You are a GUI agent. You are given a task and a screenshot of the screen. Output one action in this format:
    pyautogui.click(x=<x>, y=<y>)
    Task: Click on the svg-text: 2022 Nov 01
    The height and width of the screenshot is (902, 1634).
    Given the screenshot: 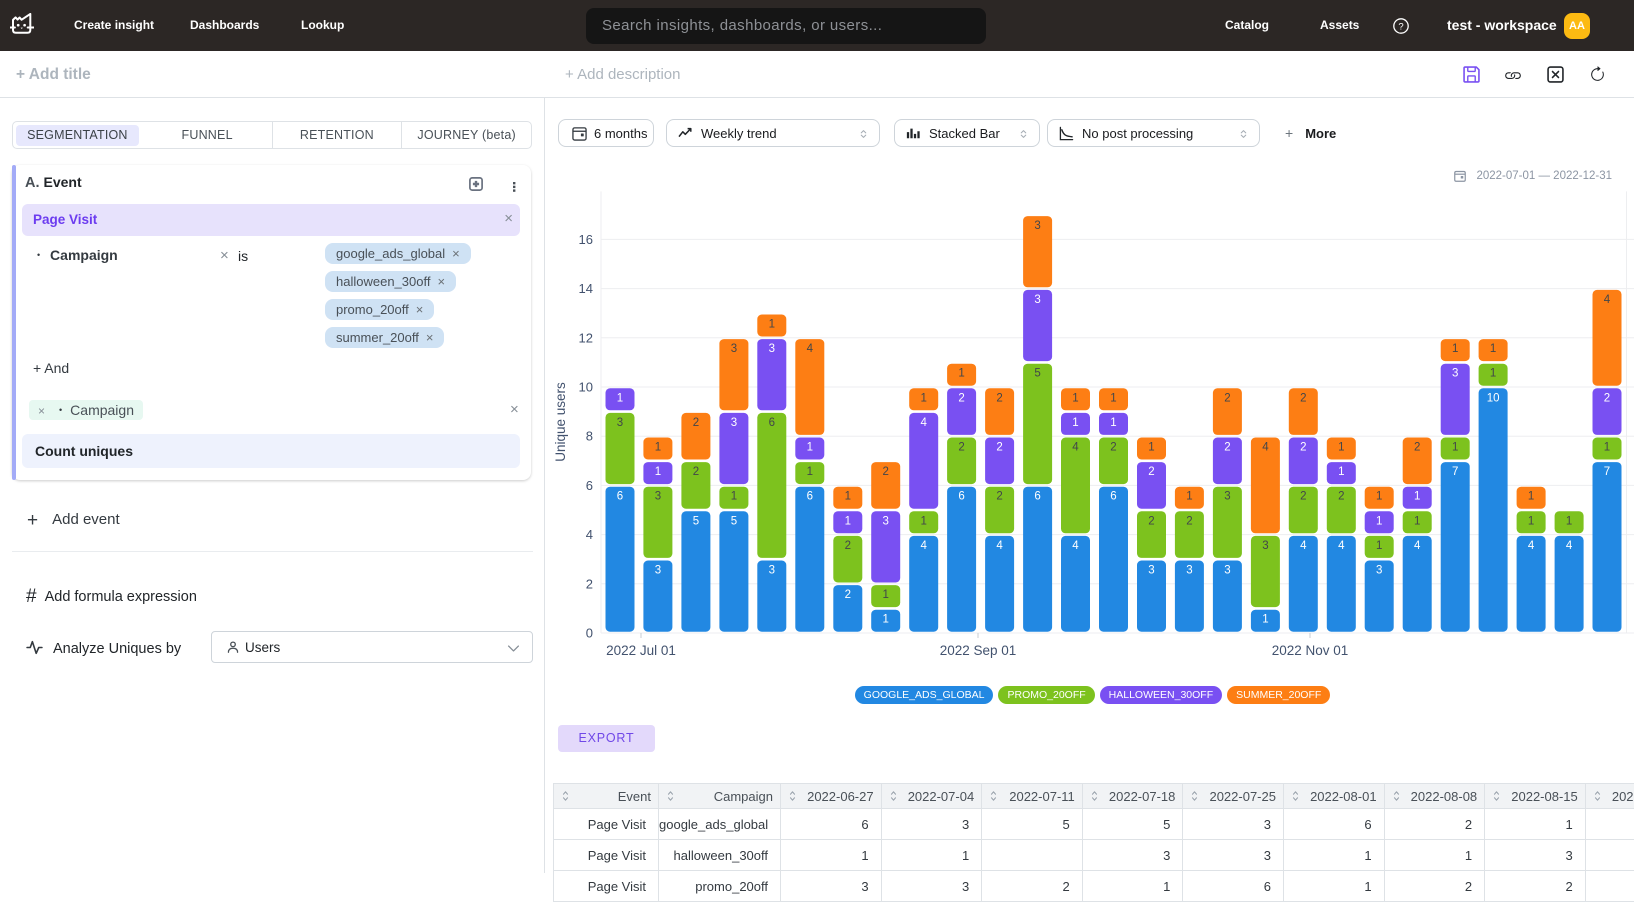 What is the action you would take?
    pyautogui.click(x=1310, y=650)
    